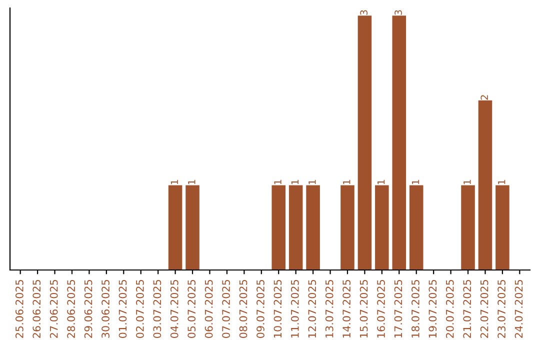  Describe the element at coordinates (140, 309) in the screenshot. I see `x-tick-label: 02.07.2025` at that location.